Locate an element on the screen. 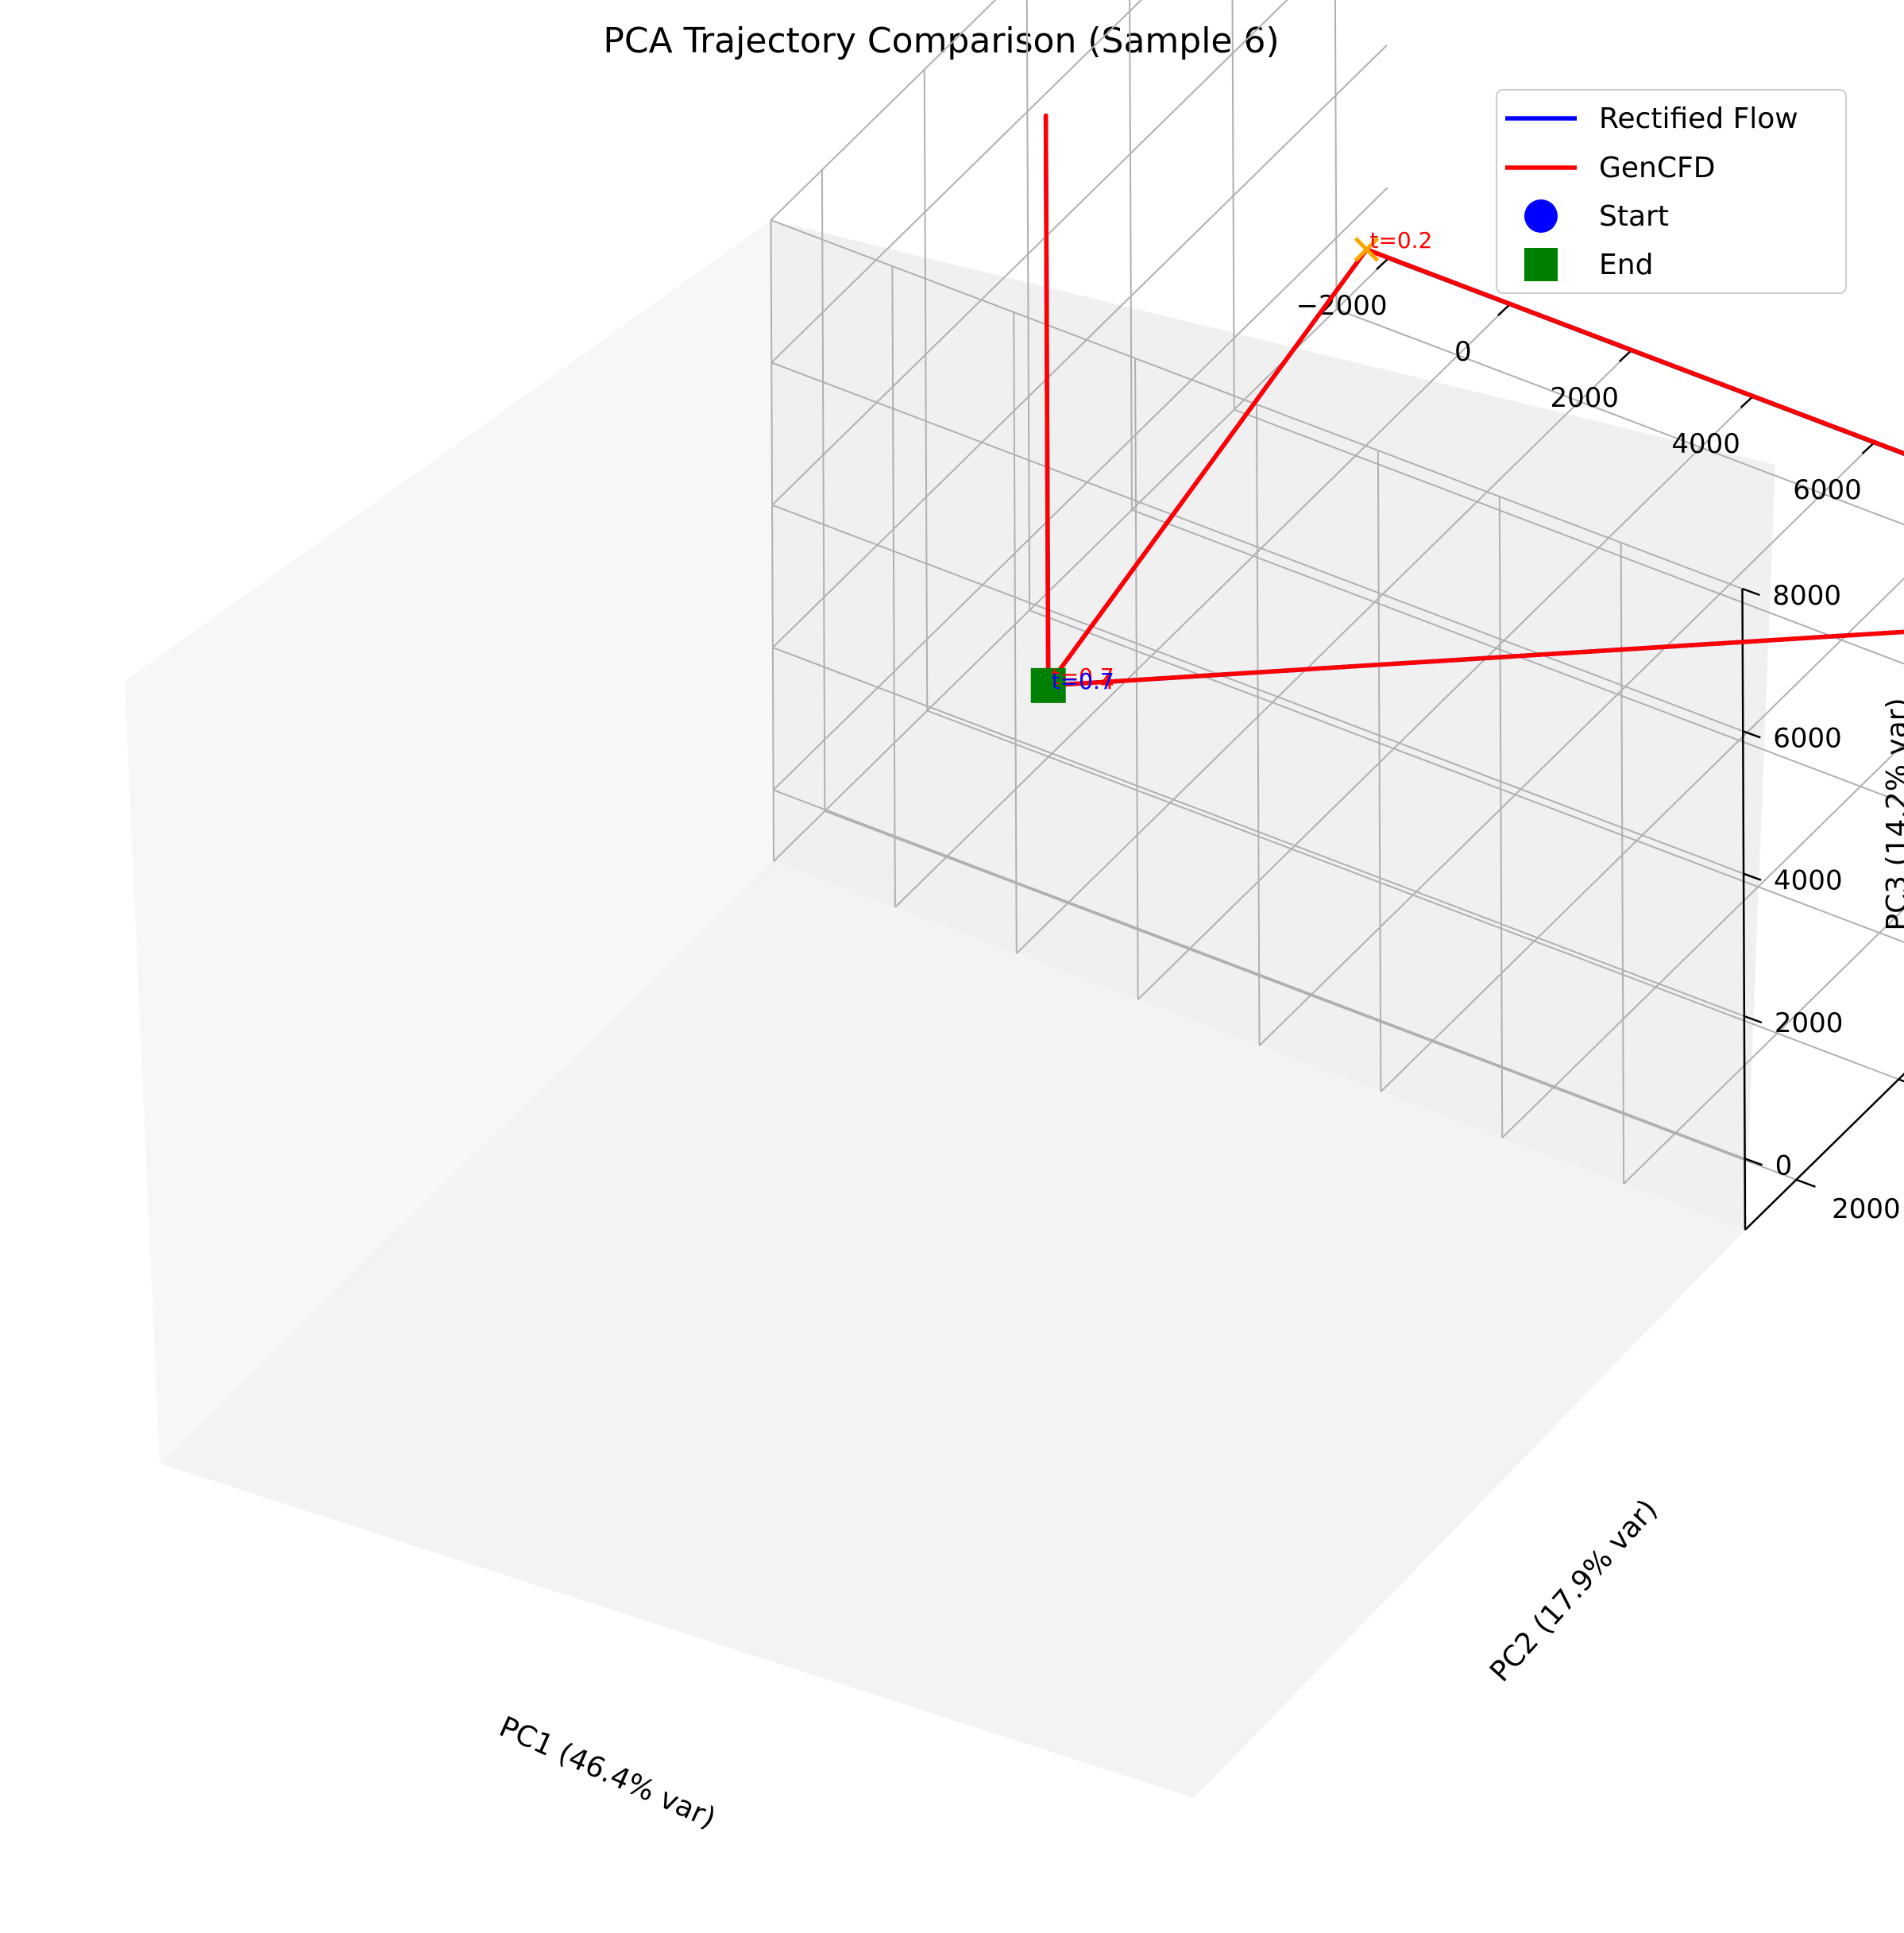  series-line-gencfd is located at coordinates (1473, 400).